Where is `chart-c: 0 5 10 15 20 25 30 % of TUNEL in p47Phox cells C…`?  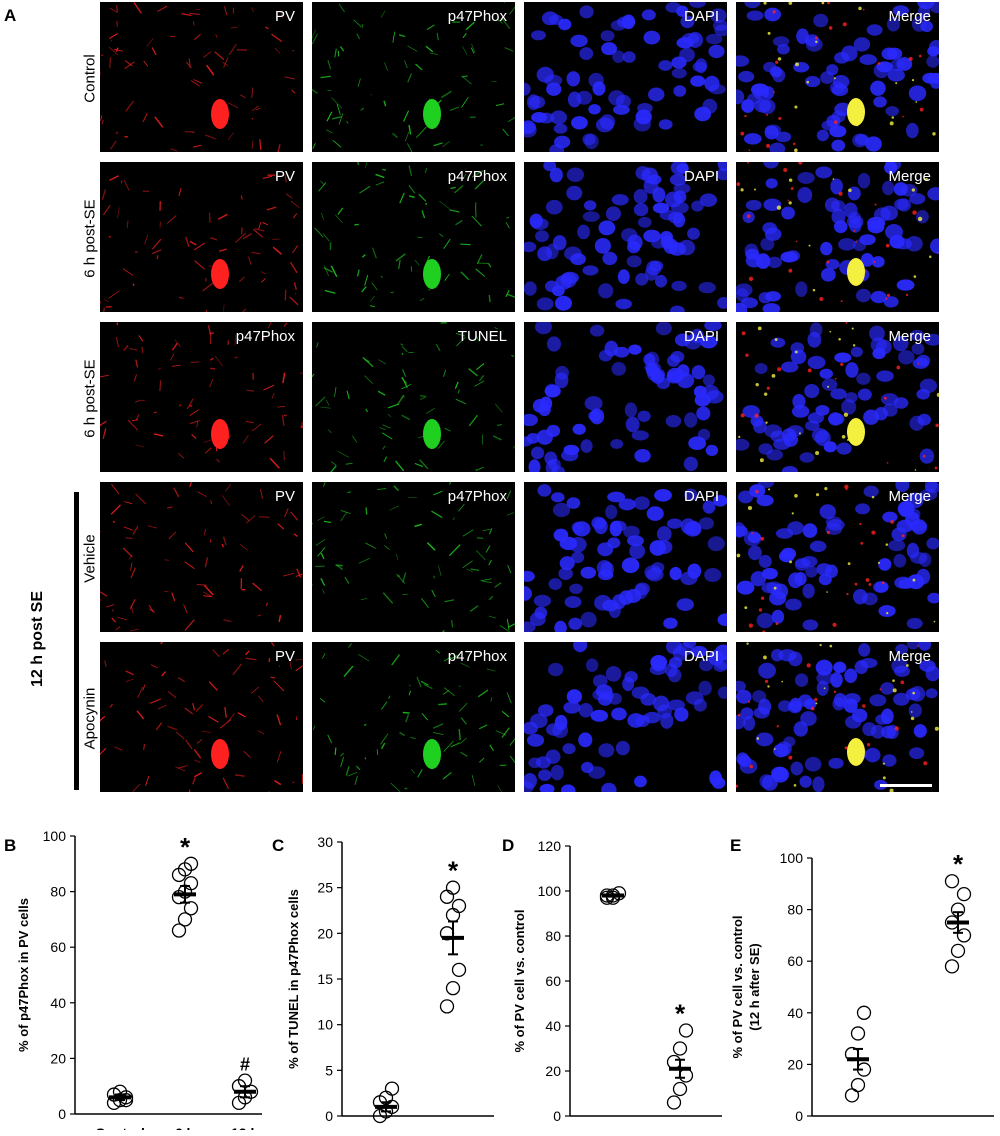 chart-c: 0 5 10 15 20 25 30 % of TUNEL in p47Phox cells C… is located at coordinates (390, 982).